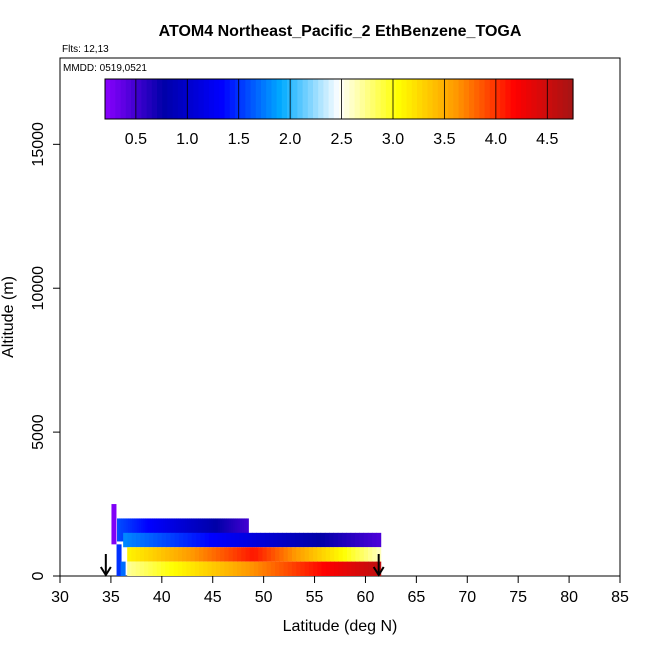 The image size is (650, 650). I want to click on x-tick-label: 85, so click(620, 597).